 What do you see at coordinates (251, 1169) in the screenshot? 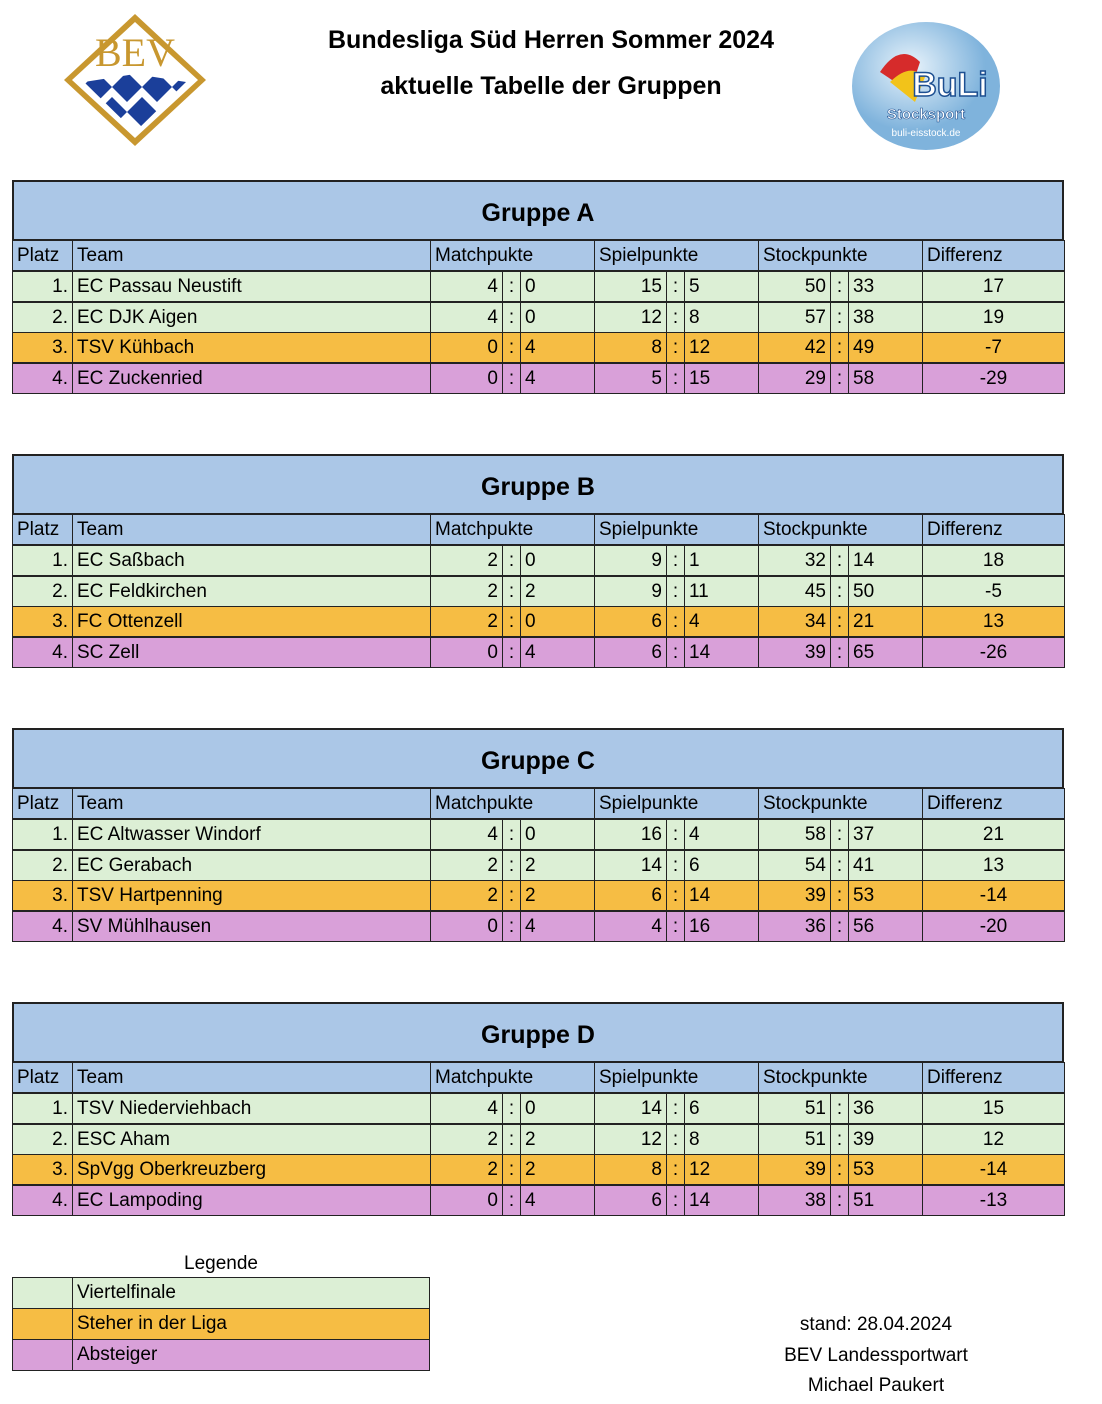
I see `team: SpVgg Oberkreuzberg` at bounding box center [251, 1169].